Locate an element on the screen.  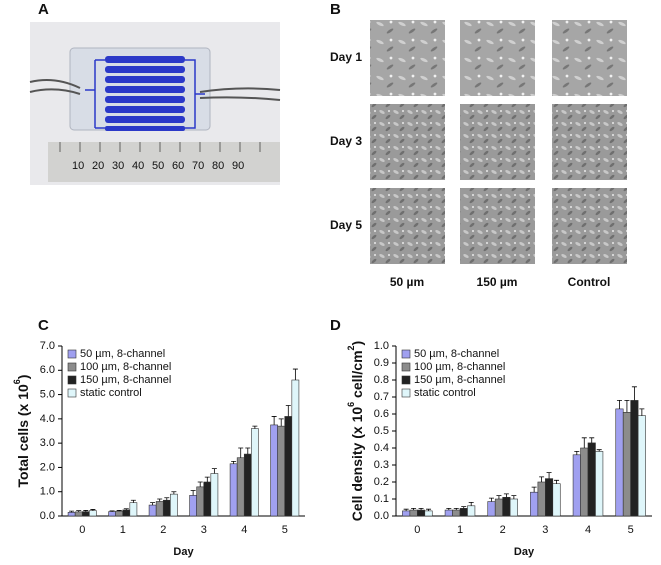
y-tick-label: 0.0 is located at coordinates (47, 516).